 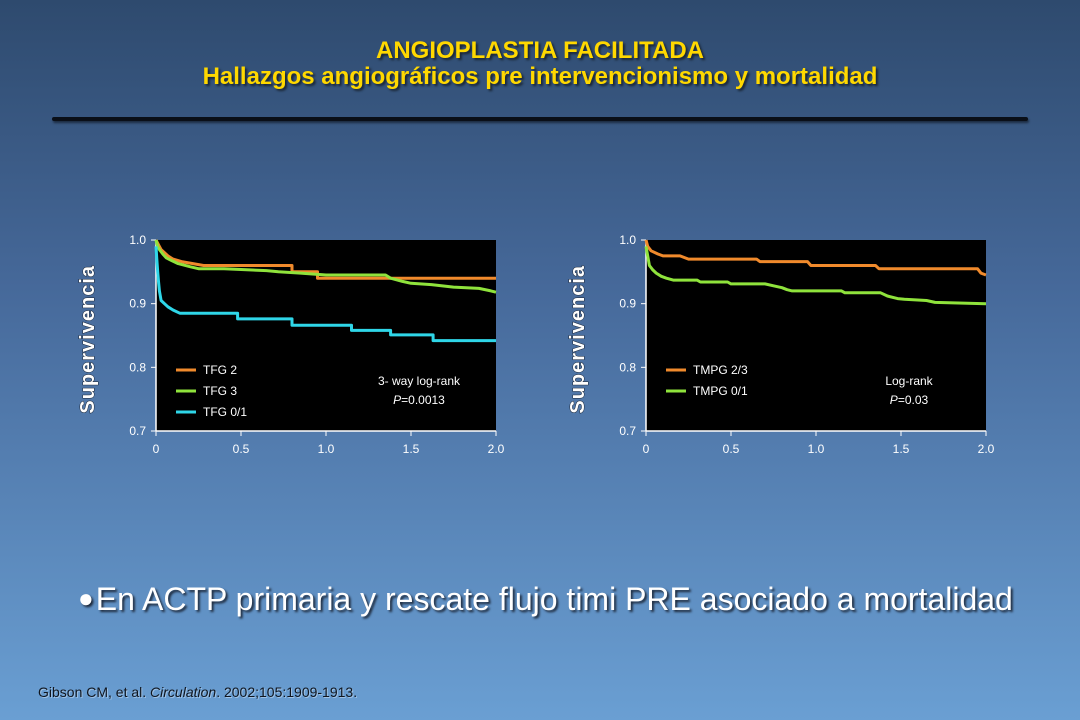 I want to click on citation-authors: Gibson CM, et al., so click(x=94, y=692).